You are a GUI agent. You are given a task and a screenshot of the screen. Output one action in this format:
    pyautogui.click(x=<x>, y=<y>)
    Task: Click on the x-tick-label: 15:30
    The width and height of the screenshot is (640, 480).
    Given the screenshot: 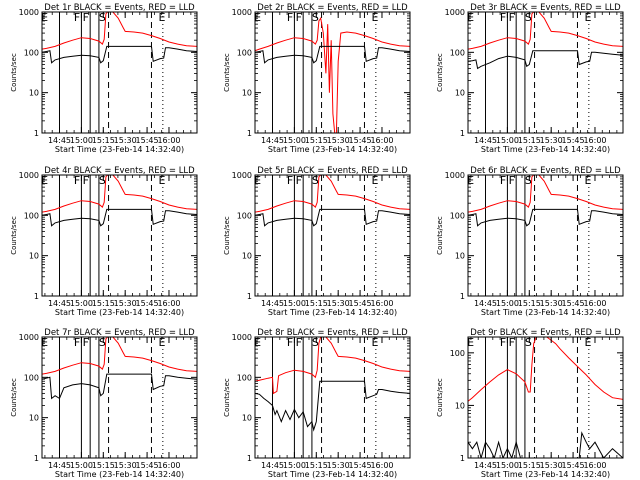 What is the action you would take?
    pyautogui.click(x=338, y=465)
    